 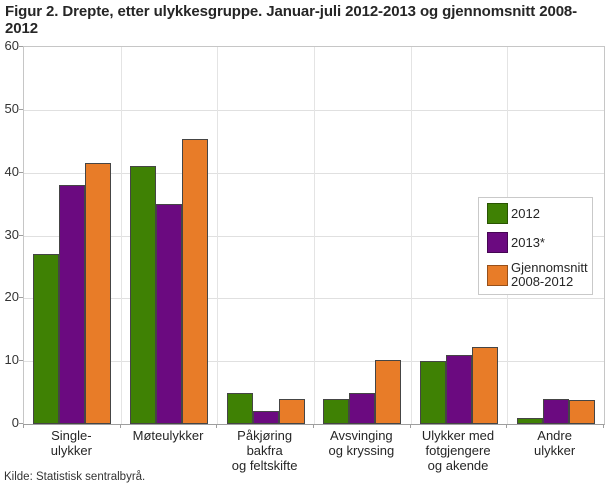 I want to click on legend-item-2: Gjennomsnitt 2008-2012, so click(x=537, y=274).